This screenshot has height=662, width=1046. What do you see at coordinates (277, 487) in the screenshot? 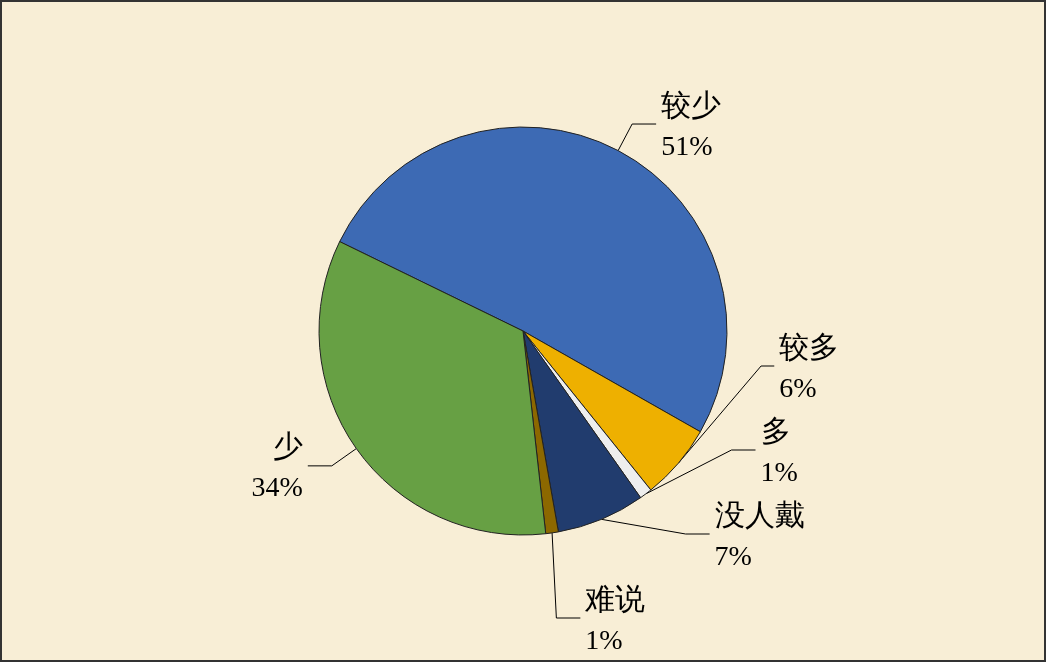
I see `data-label: 34%` at bounding box center [277, 487].